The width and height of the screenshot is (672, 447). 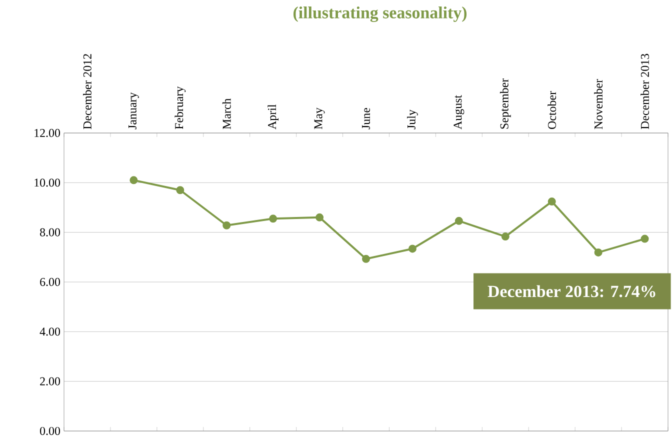 What do you see at coordinates (319, 119) in the screenshot?
I see `x-tick-label: May` at bounding box center [319, 119].